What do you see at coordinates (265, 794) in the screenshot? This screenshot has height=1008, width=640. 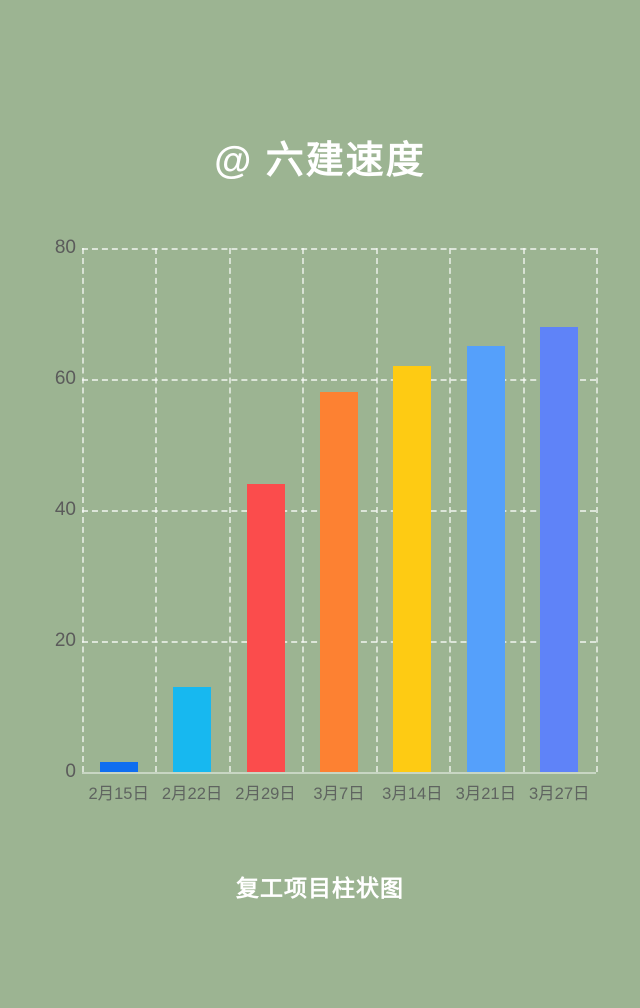 I see `x-axis-tick-label: 2月29日` at bounding box center [265, 794].